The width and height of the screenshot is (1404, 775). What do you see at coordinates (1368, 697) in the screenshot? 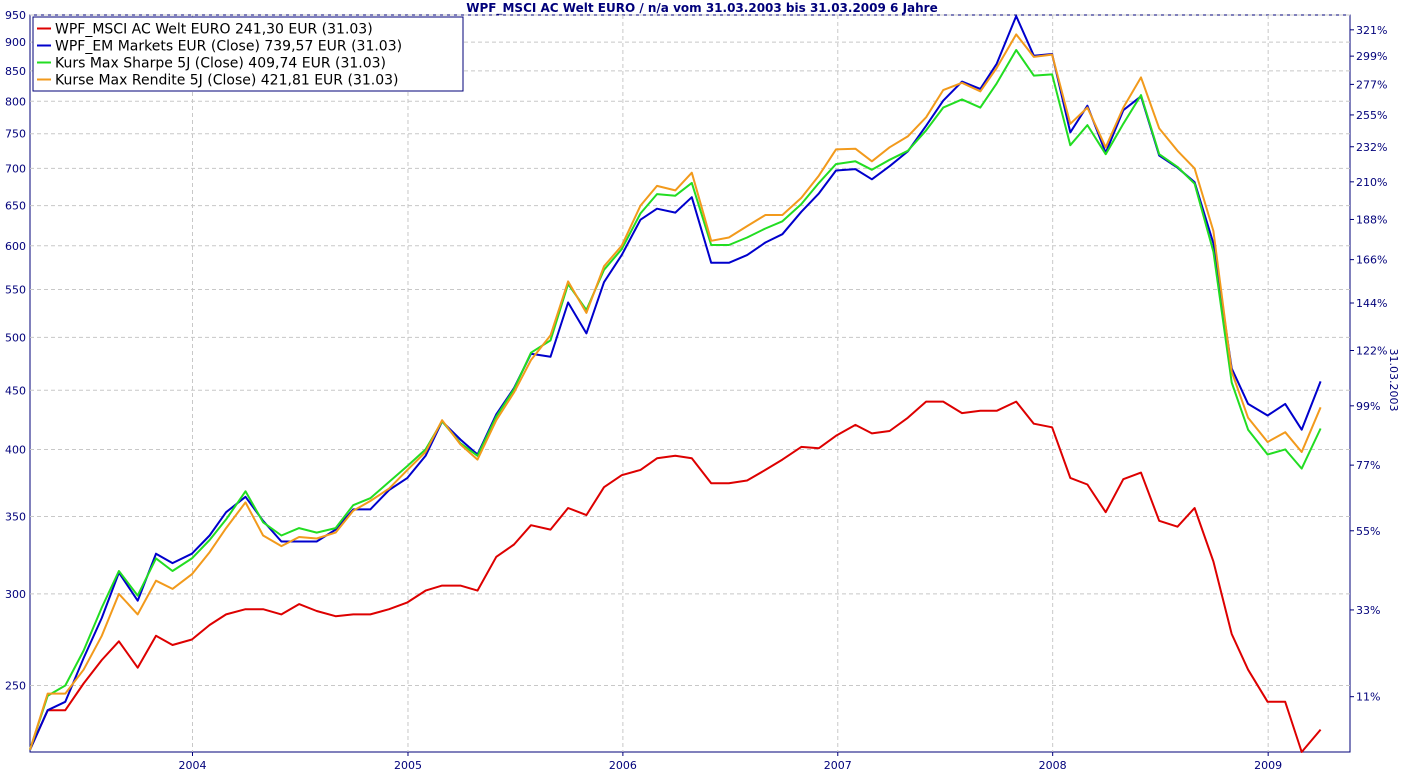
I see `right-tick-label: 11%` at bounding box center [1368, 697].